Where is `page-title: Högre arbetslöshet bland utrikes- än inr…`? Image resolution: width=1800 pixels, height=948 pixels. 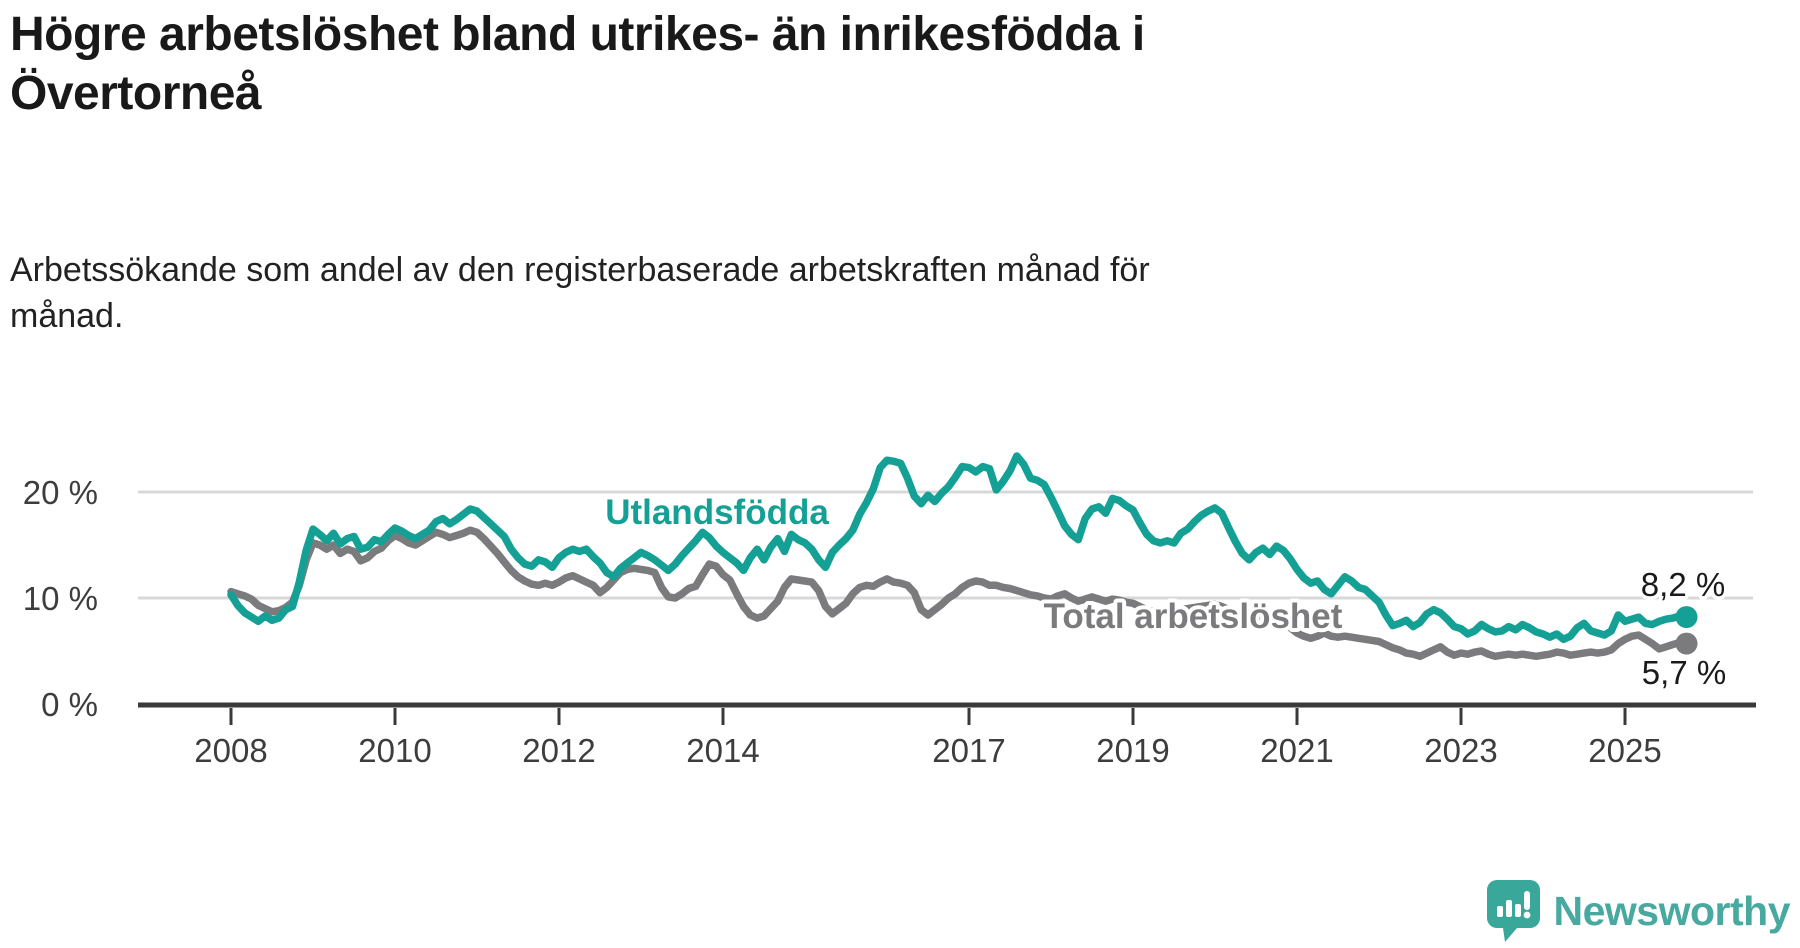 page-title: Högre arbetslöshet bland utrikes- än inr… is located at coordinates (577, 64).